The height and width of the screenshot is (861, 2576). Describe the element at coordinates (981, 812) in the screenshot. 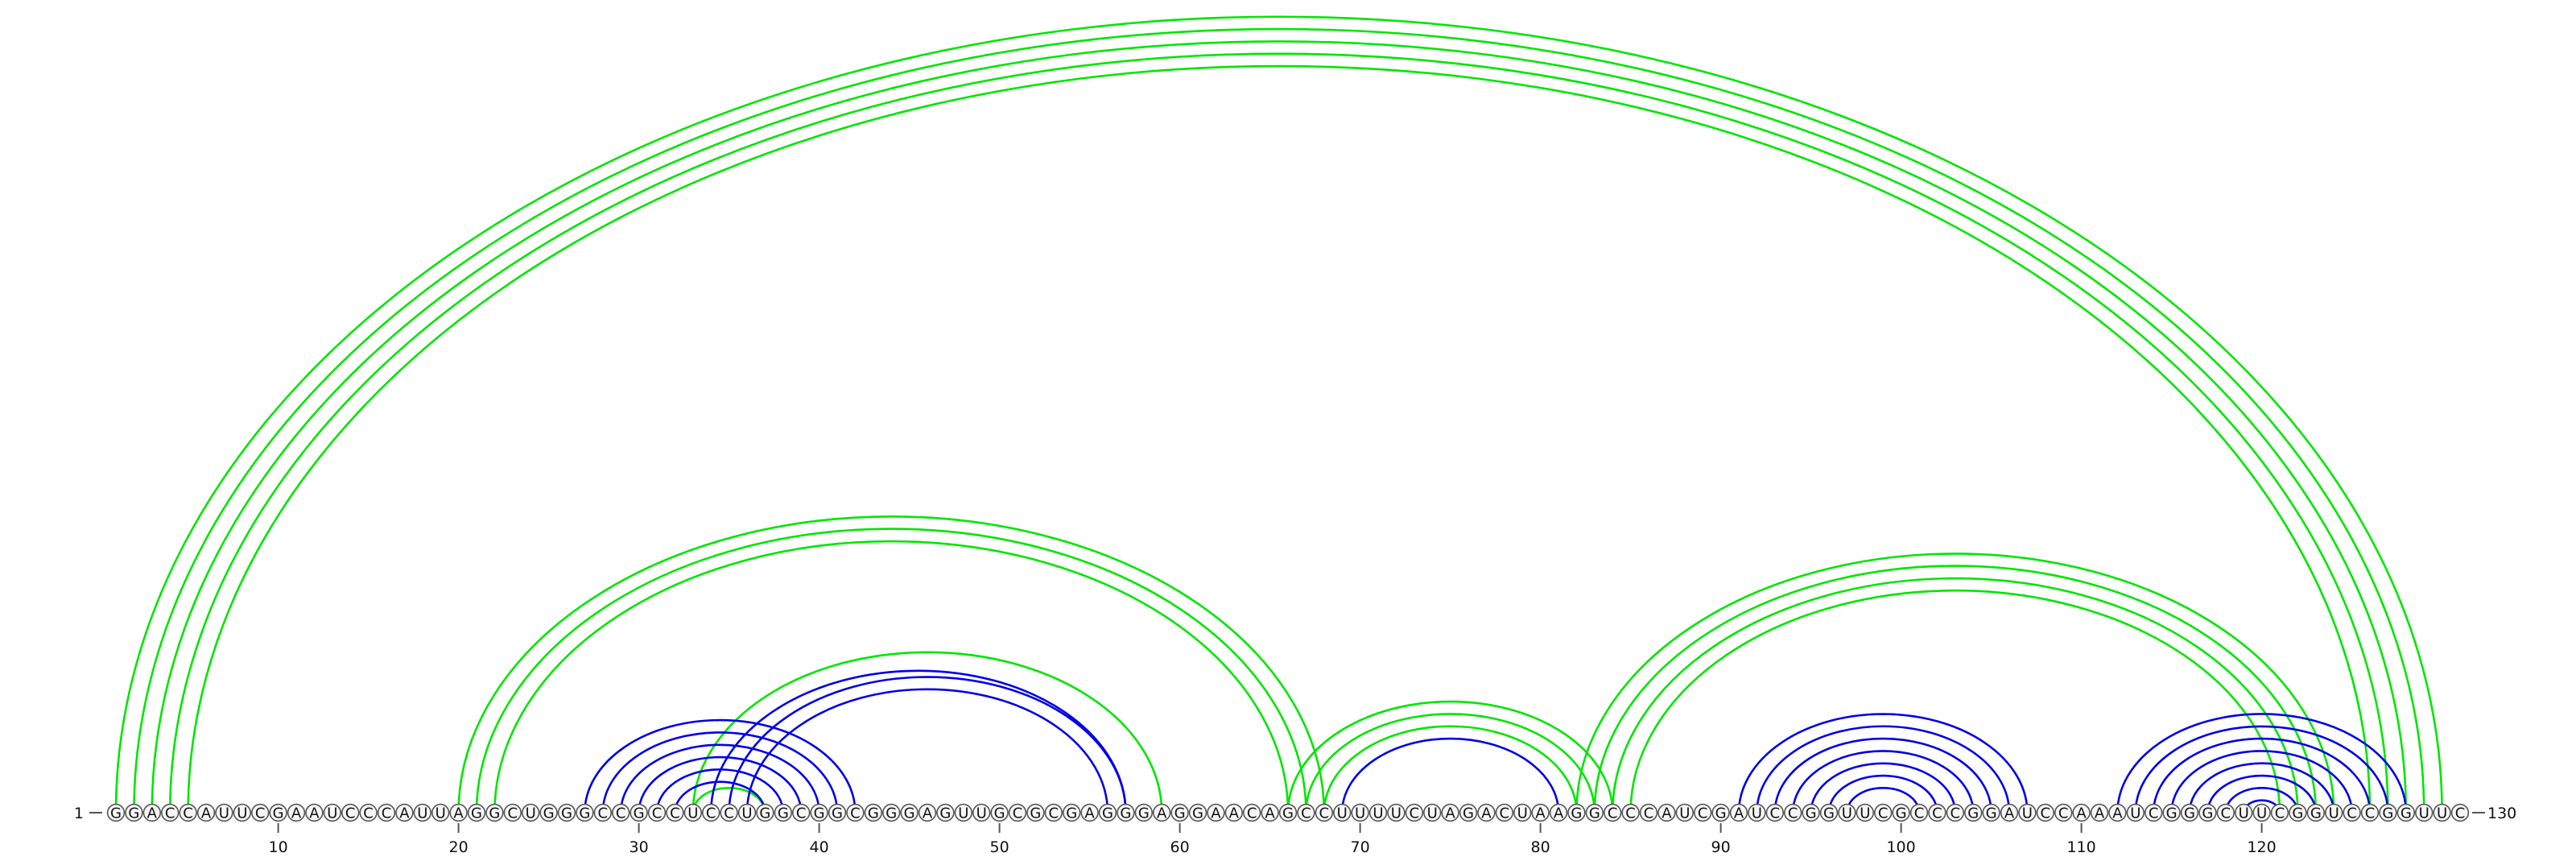

I see `nucleotide-49: U` at that location.